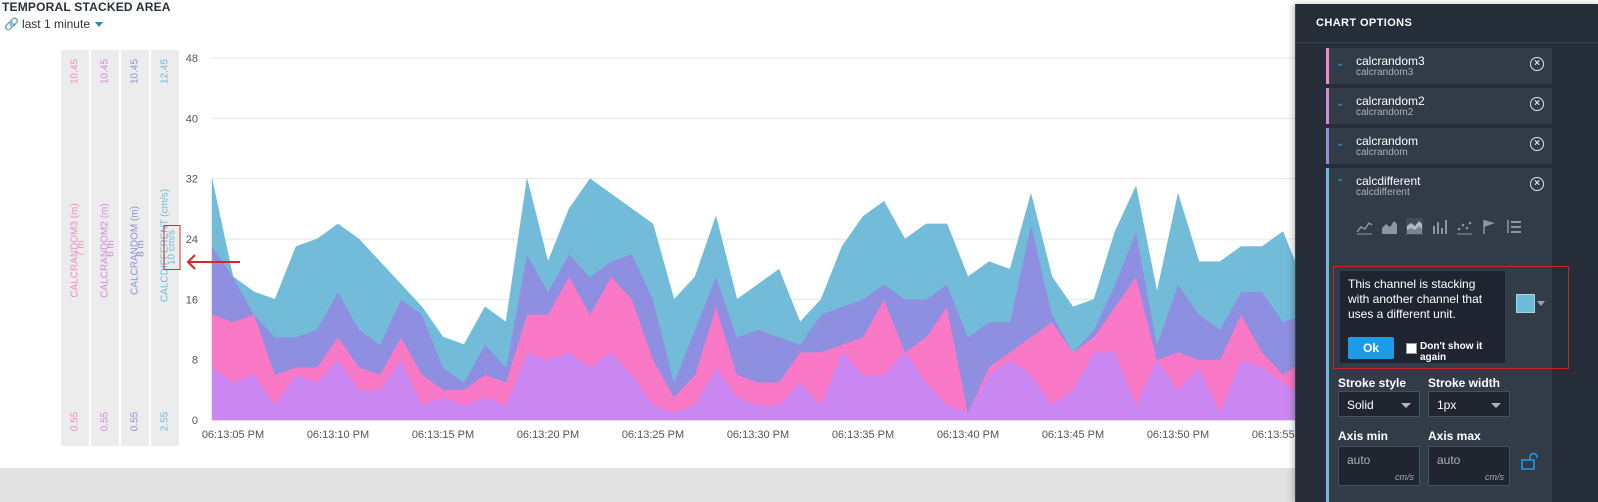 Image resolution: width=1598 pixels, height=502 pixels. What do you see at coordinates (1514, 226) in the screenshot?
I see `list-icon` at bounding box center [1514, 226].